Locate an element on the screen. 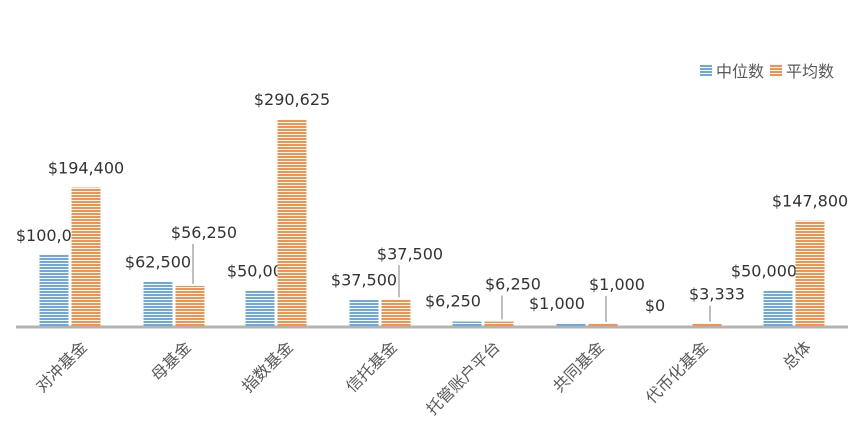 The height and width of the screenshot is (446, 866). legend-label-mean: 平均数 is located at coordinates (810, 71).